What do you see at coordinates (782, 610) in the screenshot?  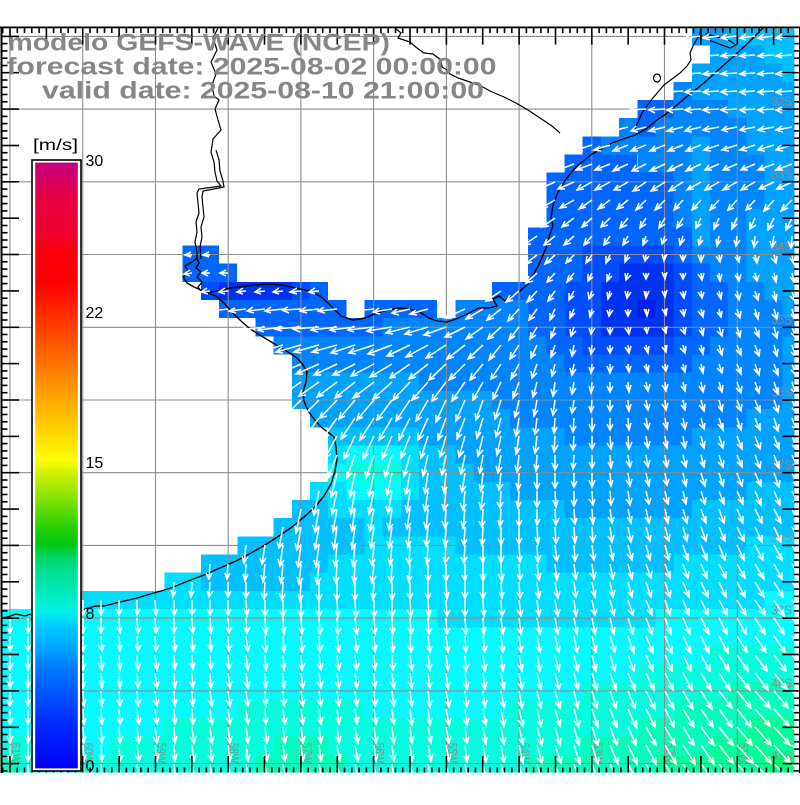 I see `svg-text: 39S` at bounding box center [782, 610].